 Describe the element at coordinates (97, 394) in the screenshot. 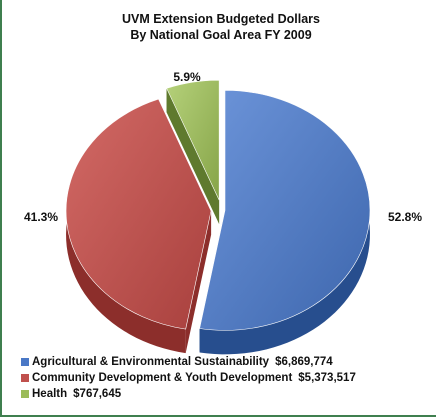

I see `legend-amount-health: $767,645` at that location.